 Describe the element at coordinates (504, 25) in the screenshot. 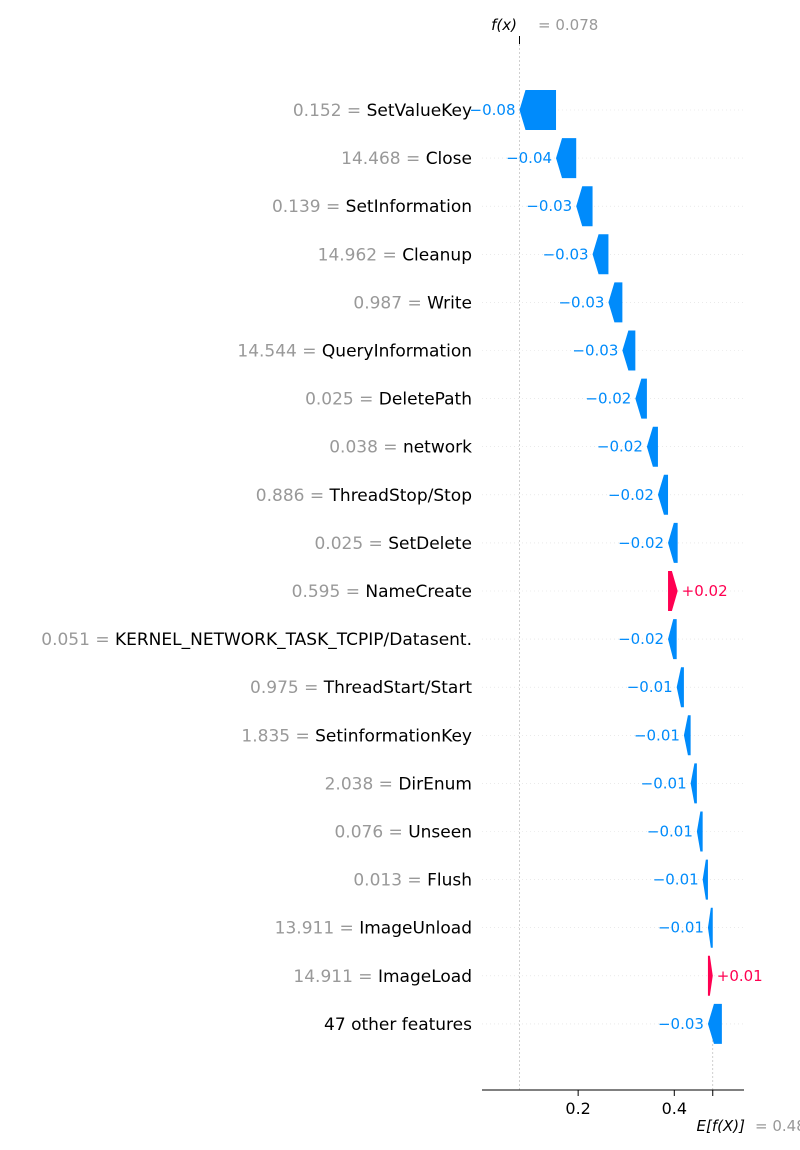

I see `fx-label: f(x)` at that location.